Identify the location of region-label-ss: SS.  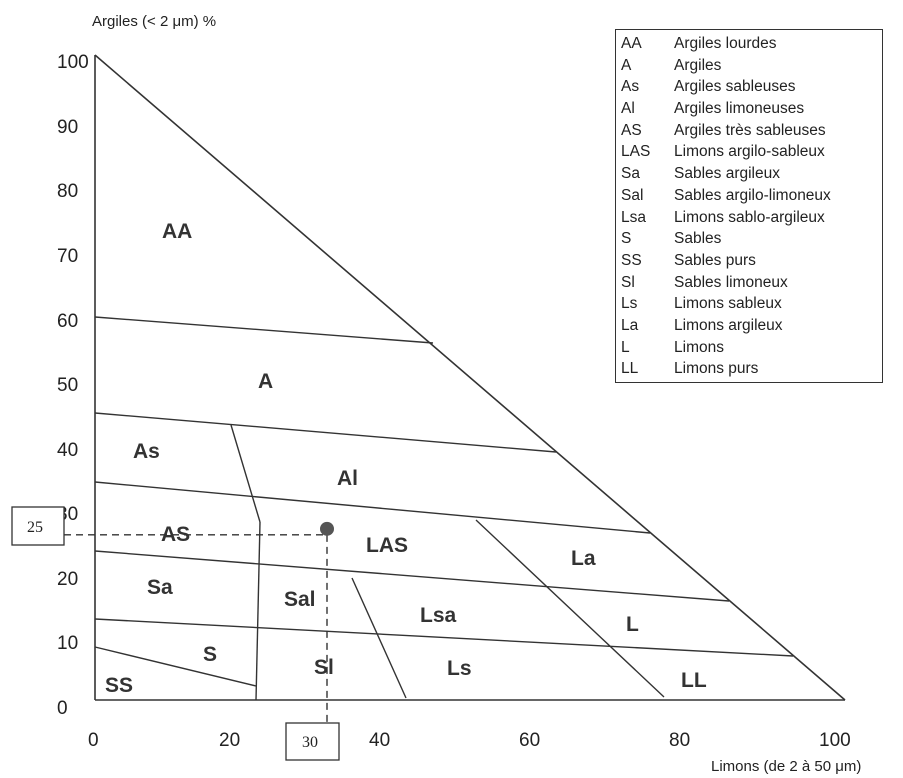
(119, 685).